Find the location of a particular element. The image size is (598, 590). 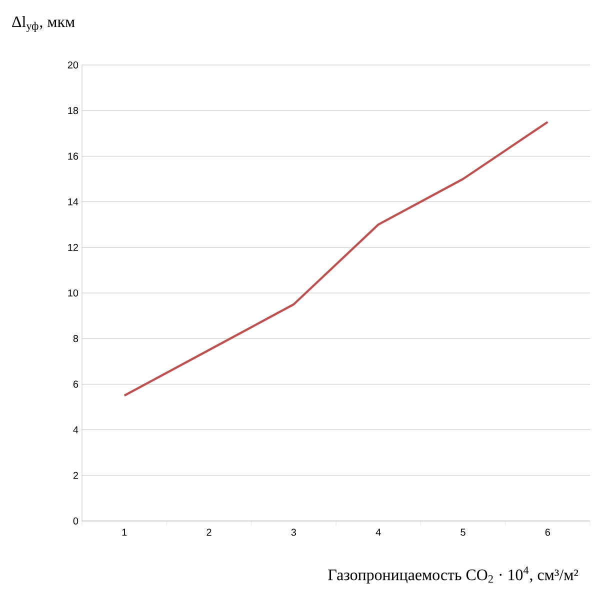

x-tick-label: 6 is located at coordinates (547, 532).